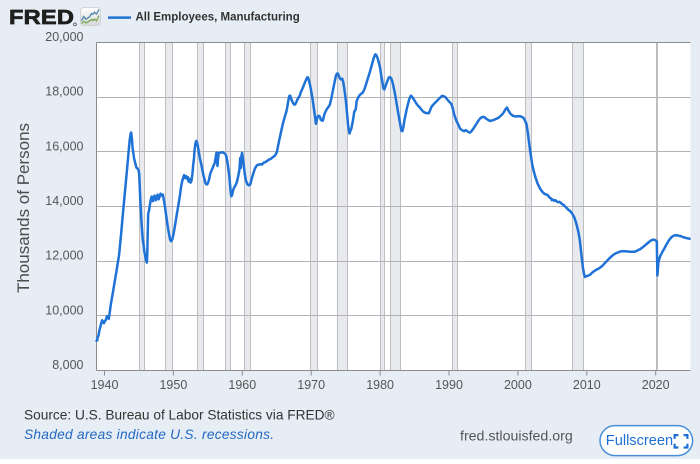  Describe the element at coordinates (64, 37) in the screenshot. I see `svg-text: 20,000` at that location.